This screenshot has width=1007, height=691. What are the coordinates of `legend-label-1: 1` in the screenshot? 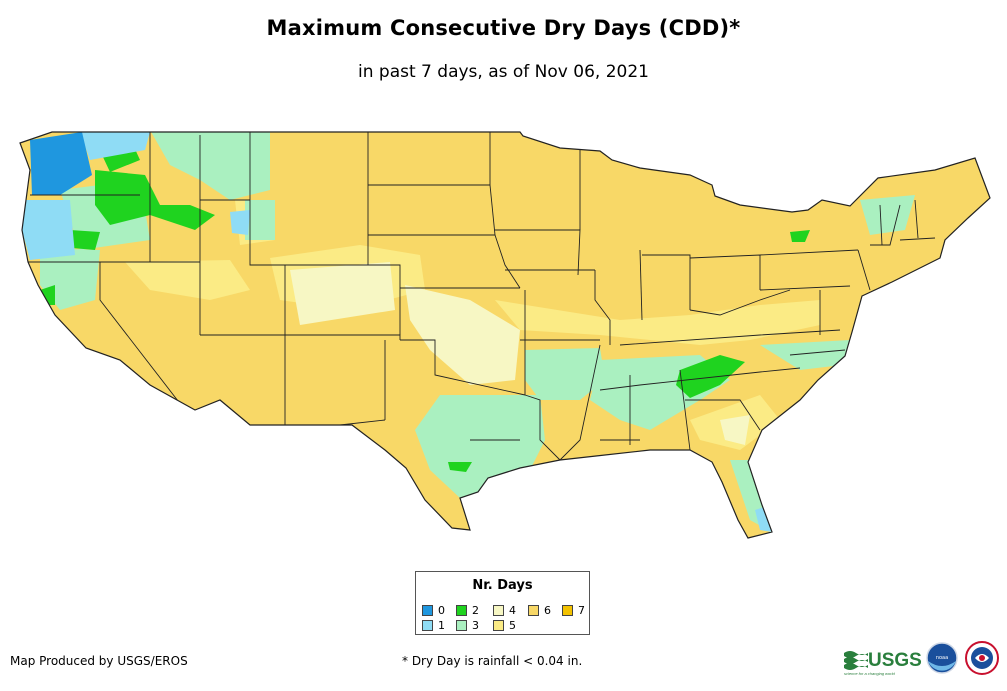 It's located at (441, 625).